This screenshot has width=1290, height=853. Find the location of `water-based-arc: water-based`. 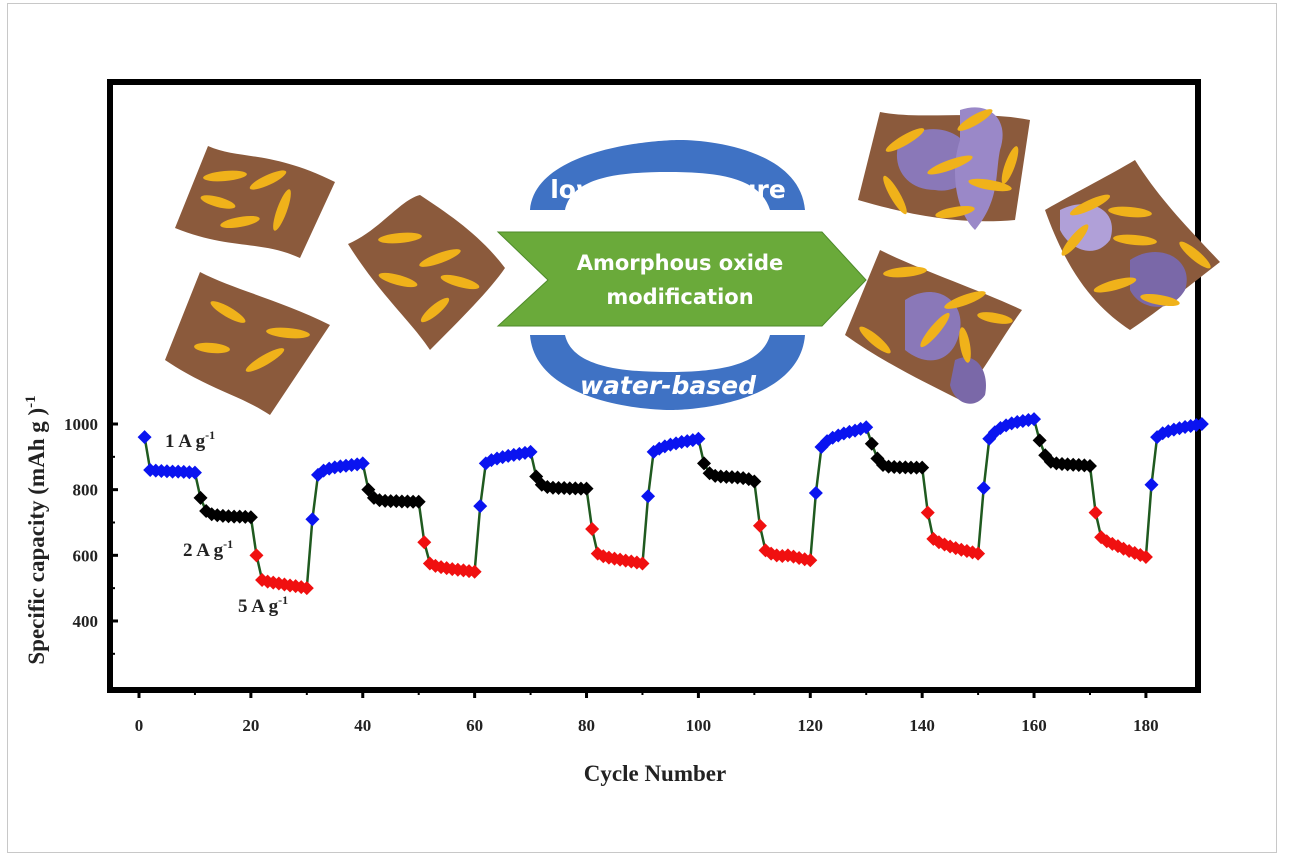

water-based-arc: water-based is located at coordinates (667, 372).